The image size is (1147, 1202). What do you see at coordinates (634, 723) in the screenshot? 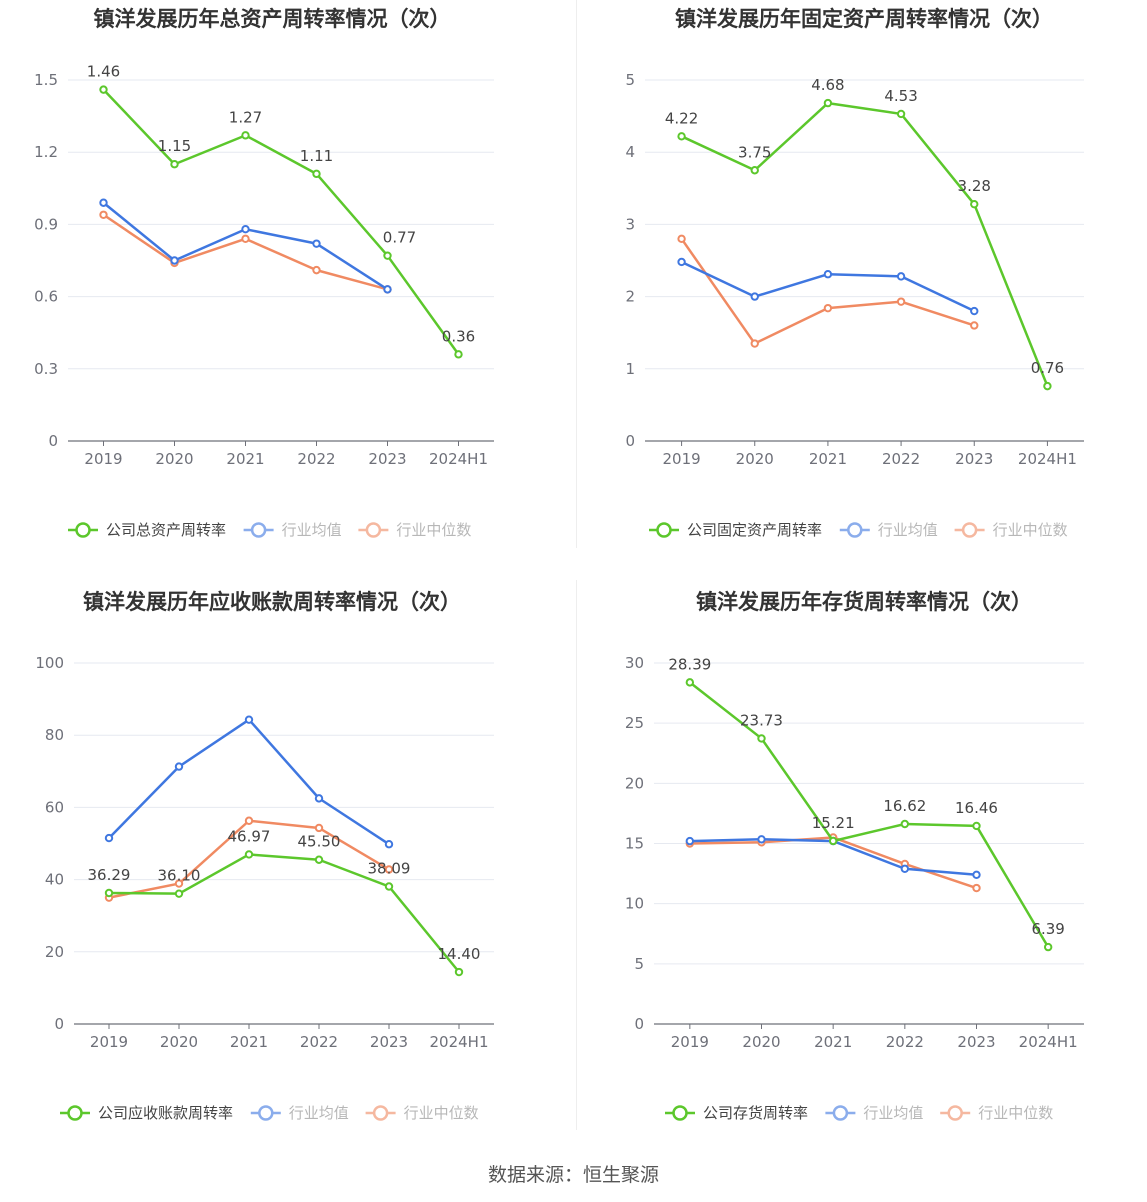
I see `y-tick-label: 25` at bounding box center [634, 723].